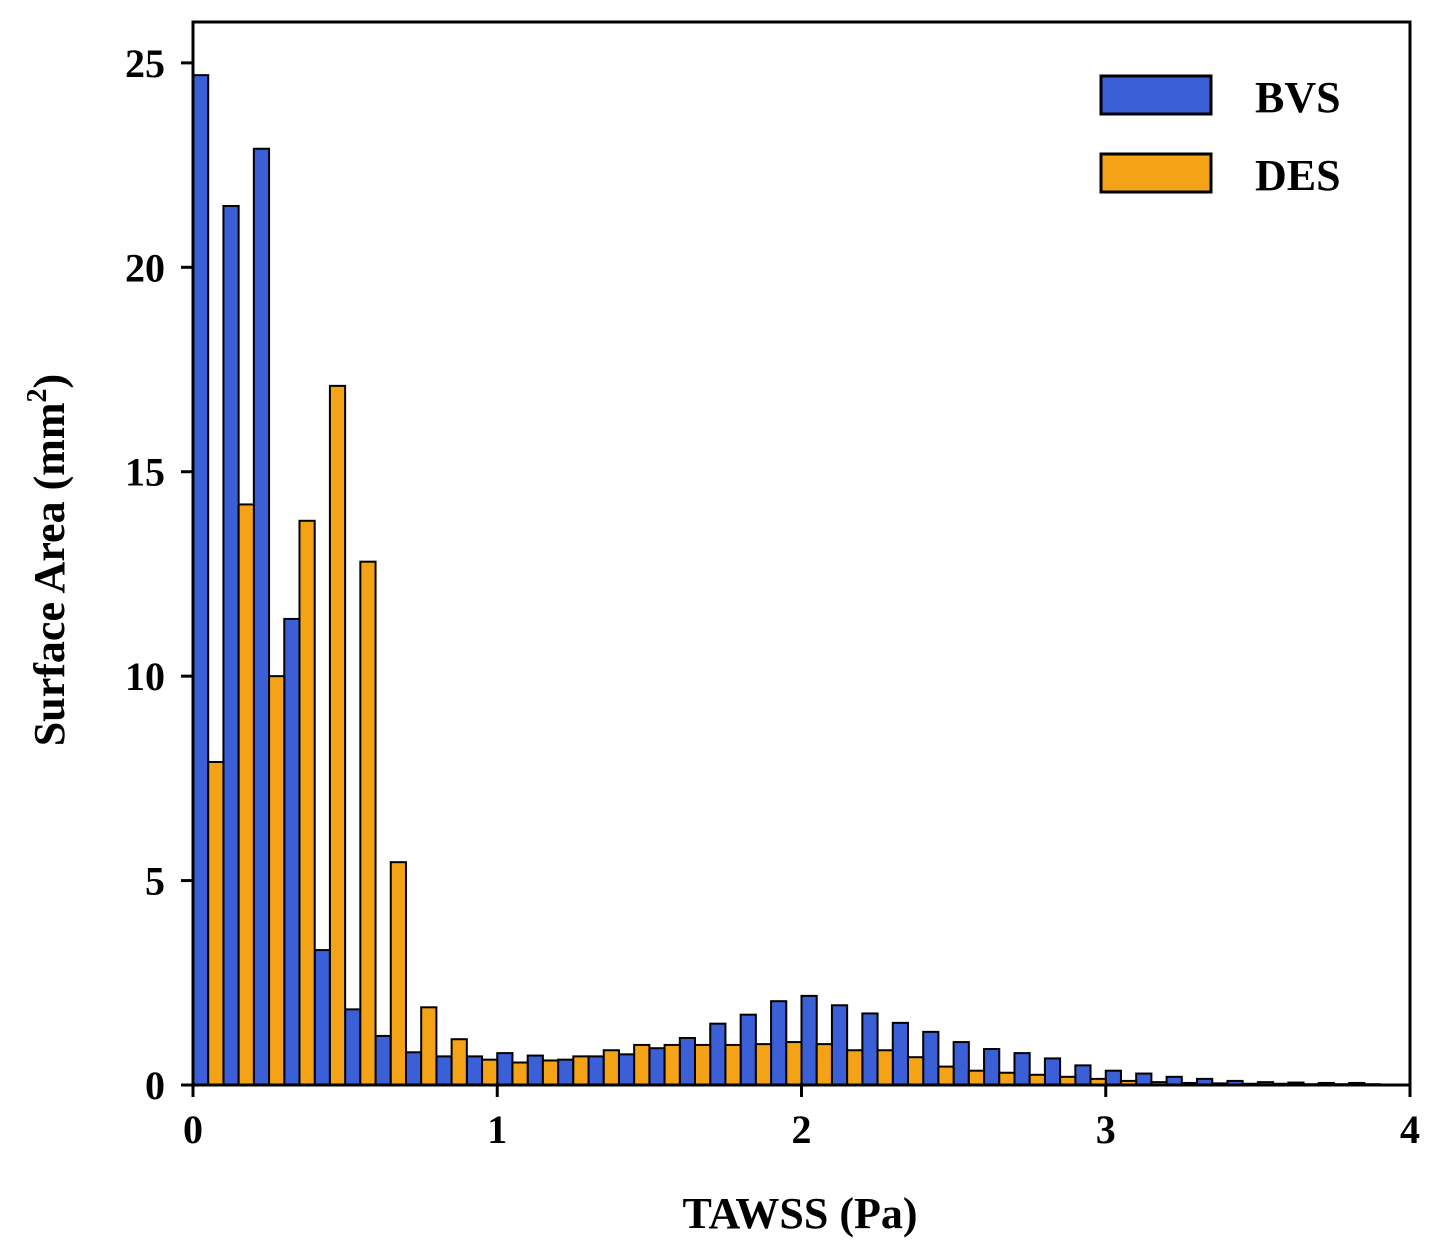 This screenshot has height=1257, width=1441. What do you see at coordinates (799, 1213) in the screenshot?
I see `x-axis-title: TAWSS (Pa)` at bounding box center [799, 1213].